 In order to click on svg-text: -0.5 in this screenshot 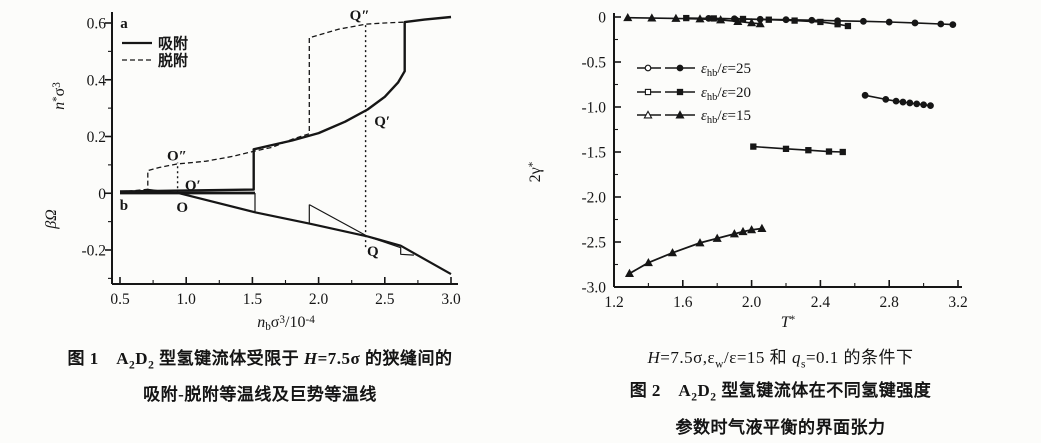, I will do `click(593, 63)`.